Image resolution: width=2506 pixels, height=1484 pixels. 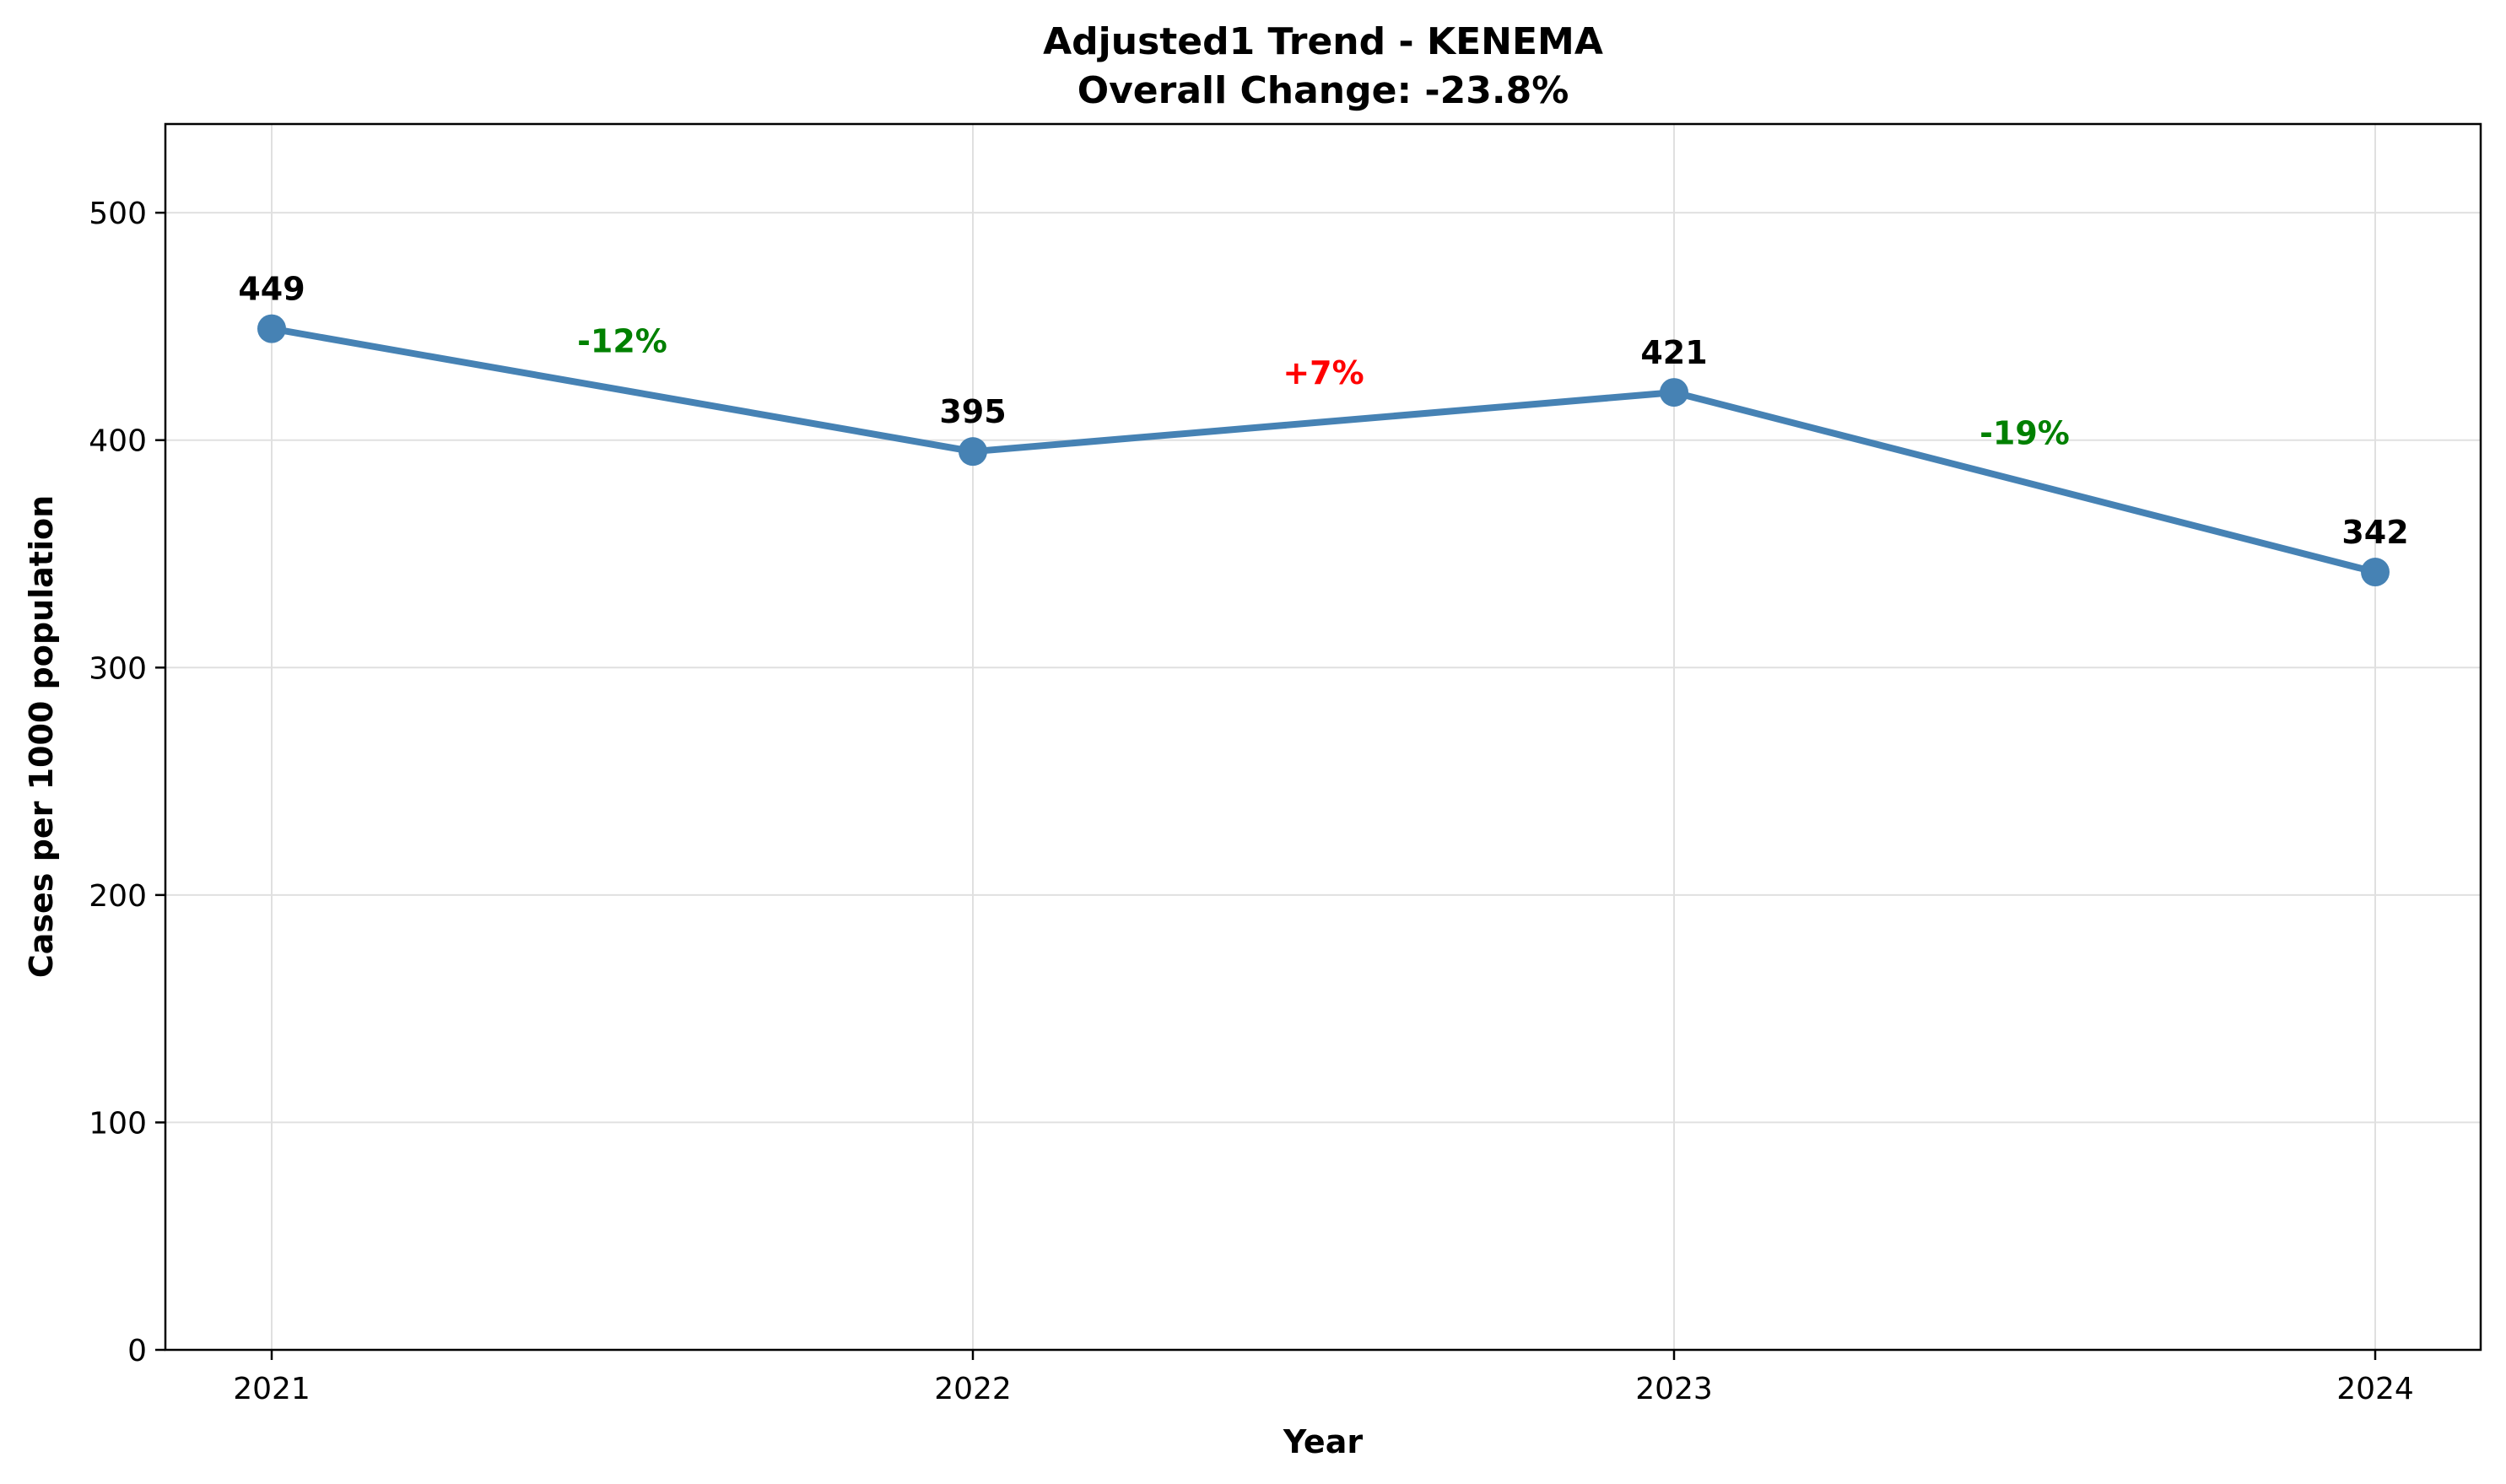 I want to click on y-tick-label: 500, so click(x=118, y=214).